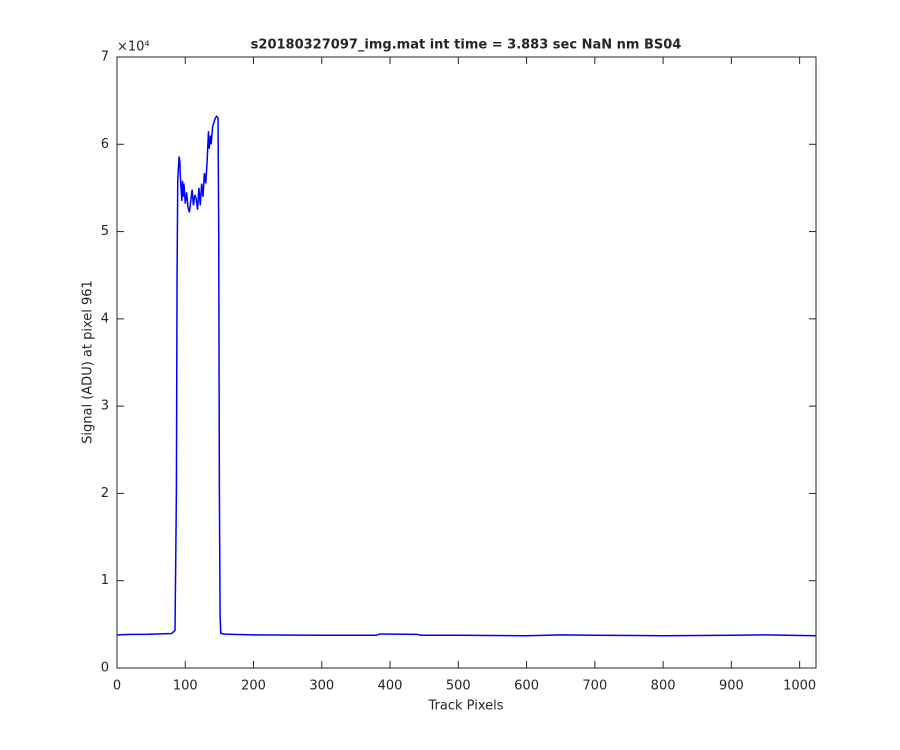  I want to click on y-tick-label: 6, so click(105, 144).